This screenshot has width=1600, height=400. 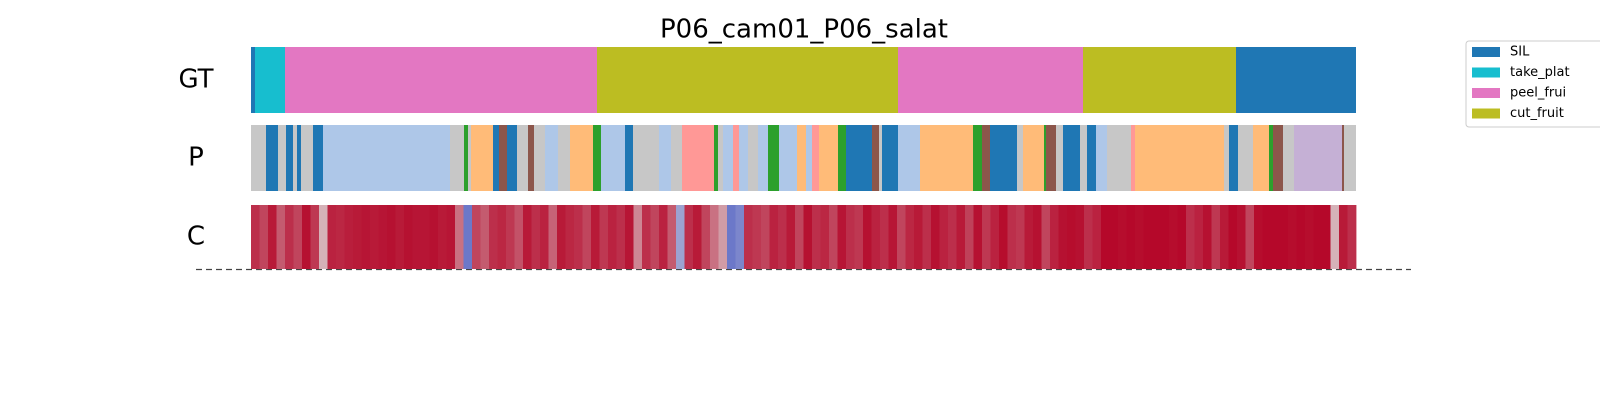 What do you see at coordinates (1538, 93) in the screenshot?
I see `legend-label: peel_frui` at bounding box center [1538, 93].